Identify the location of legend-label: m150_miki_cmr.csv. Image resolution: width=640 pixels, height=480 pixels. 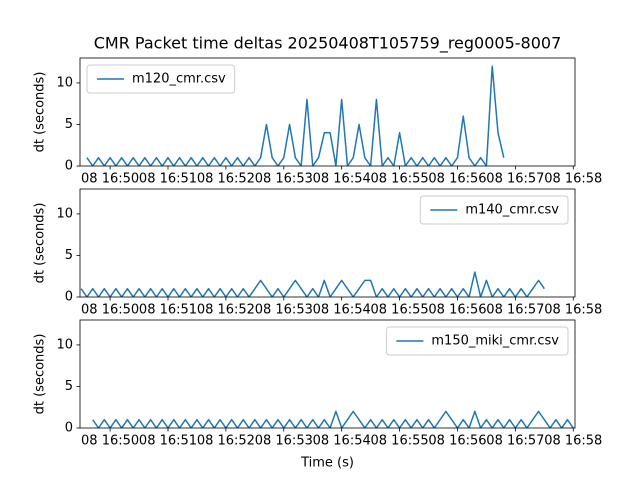
(495, 341).